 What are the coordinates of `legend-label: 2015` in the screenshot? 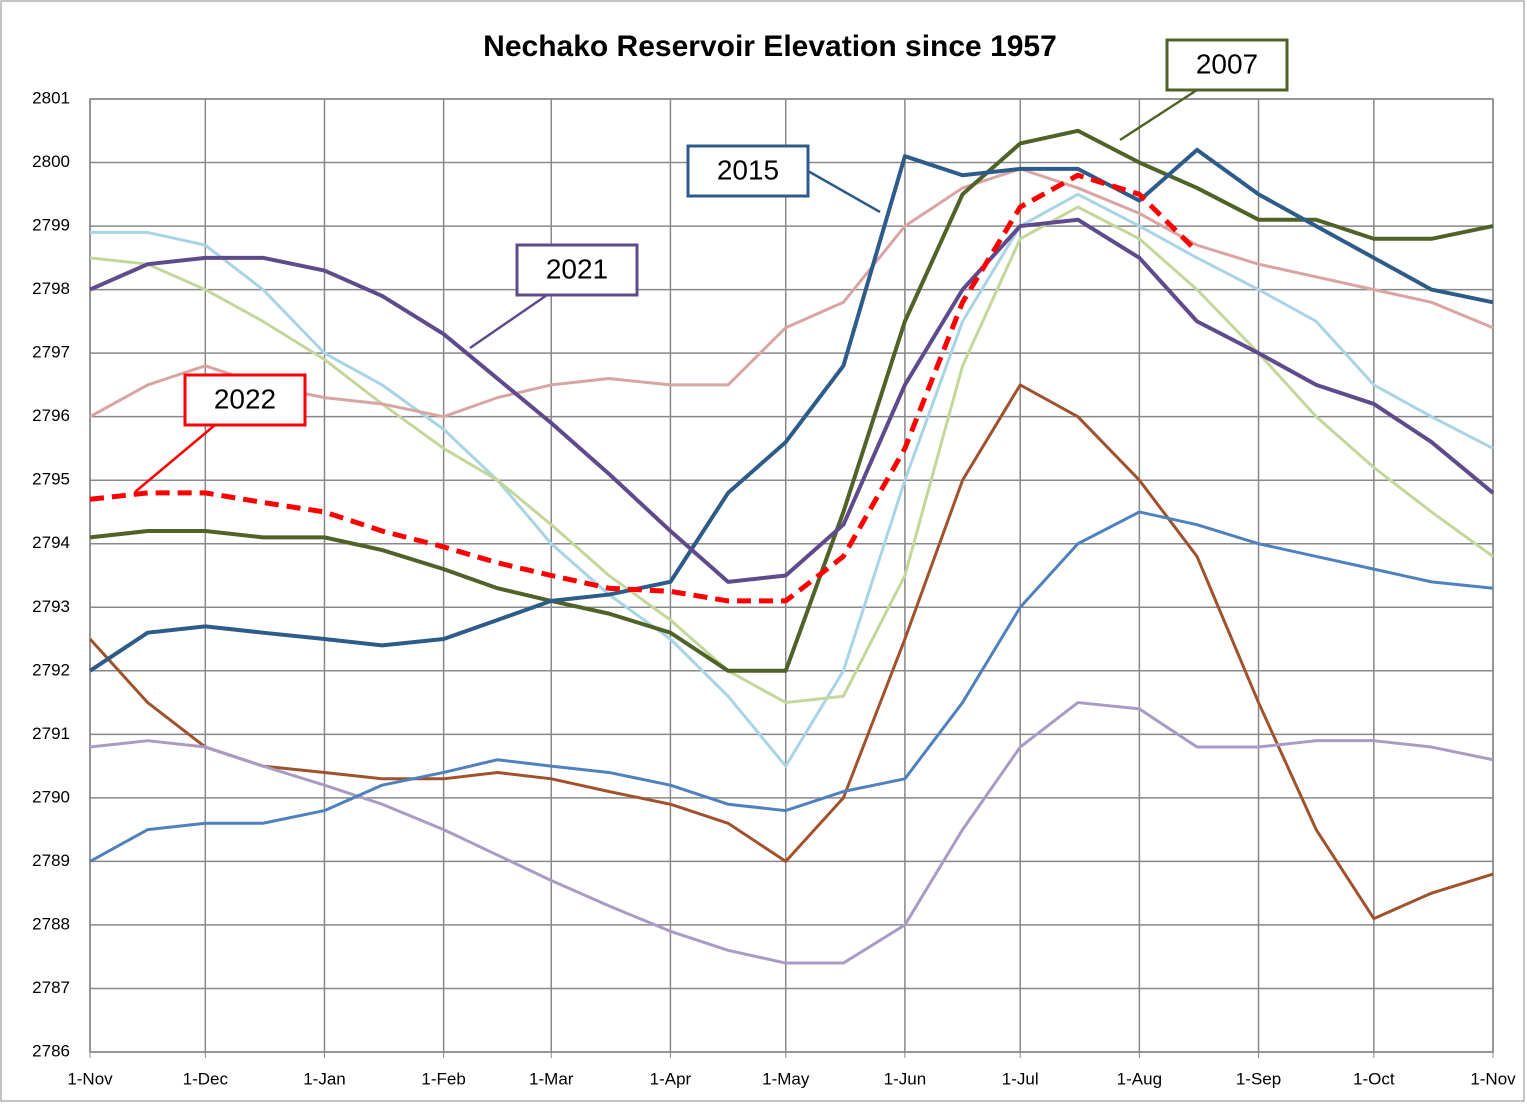 It's located at (748, 169).